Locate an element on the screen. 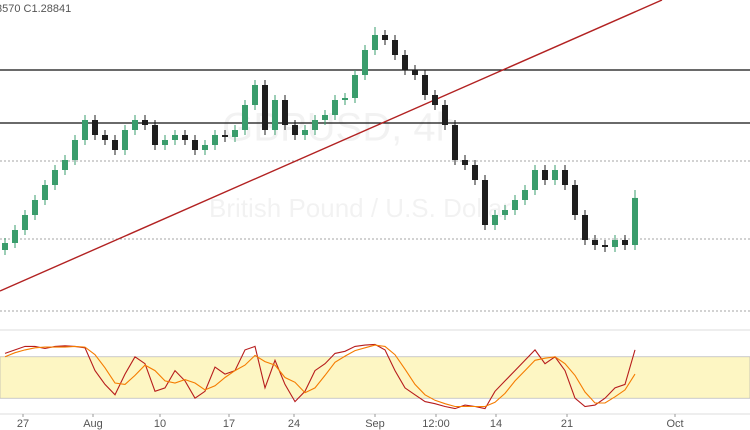 The height and width of the screenshot is (430, 750). x-tick-label: Aug is located at coordinates (93, 424).